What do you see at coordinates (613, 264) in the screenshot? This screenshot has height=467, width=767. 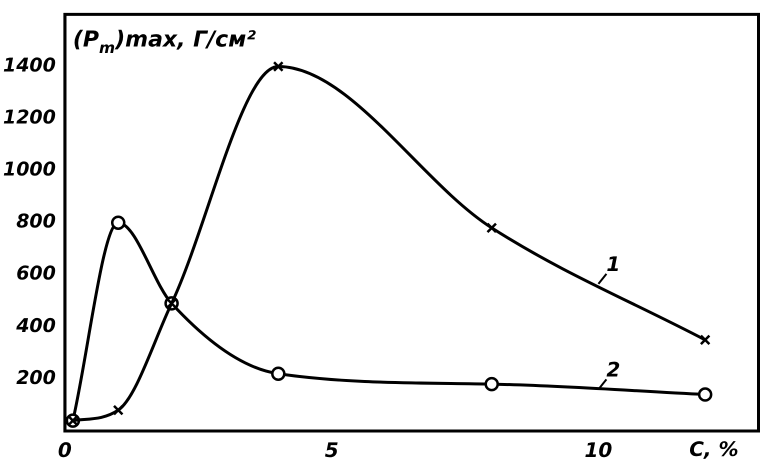 I see `series-label: 1` at bounding box center [613, 264].